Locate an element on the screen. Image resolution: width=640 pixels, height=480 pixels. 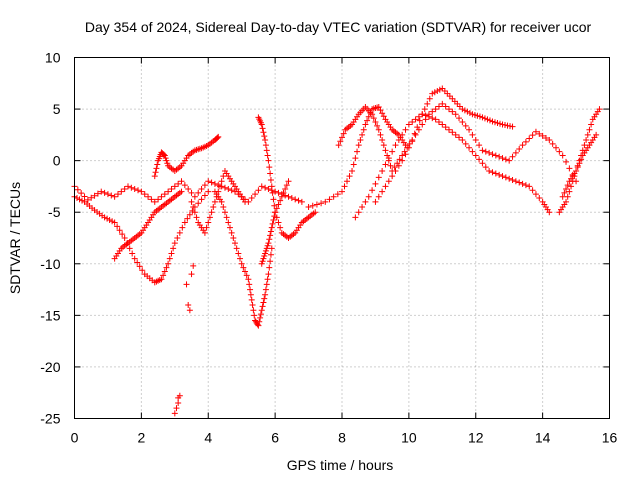
y-tick-label: 5 is located at coordinates (57, 109).